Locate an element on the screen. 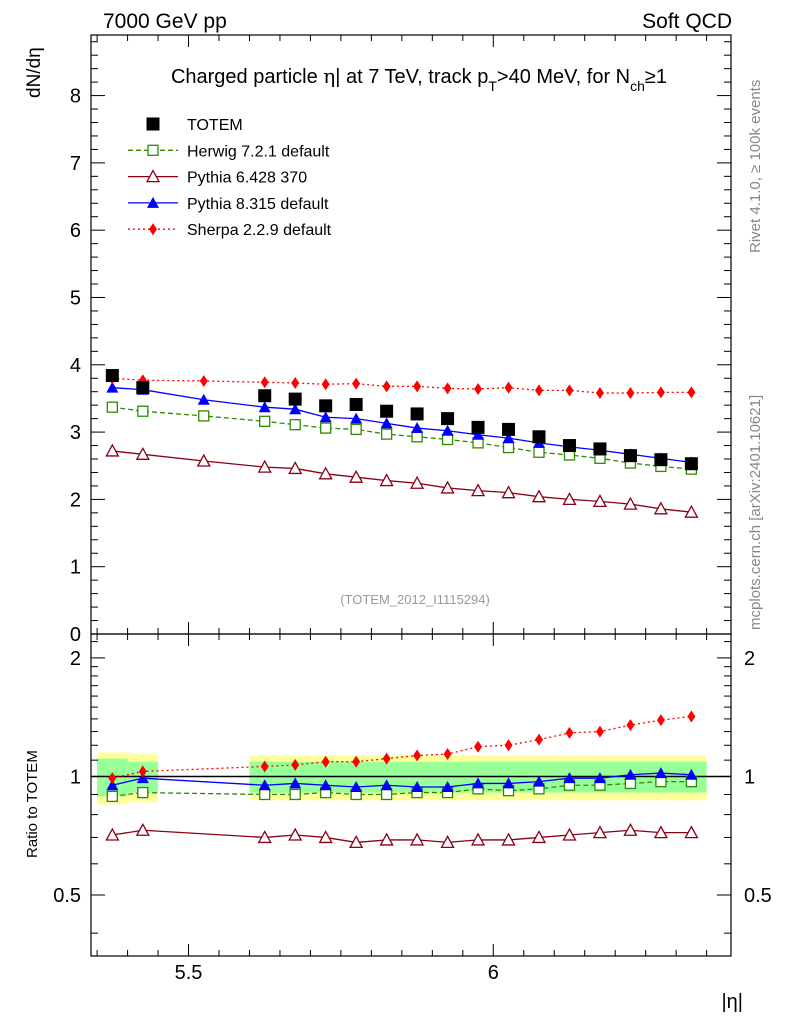 The height and width of the screenshot is (1024, 786). x-tick-label: 5.5 is located at coordinates (189, 973).